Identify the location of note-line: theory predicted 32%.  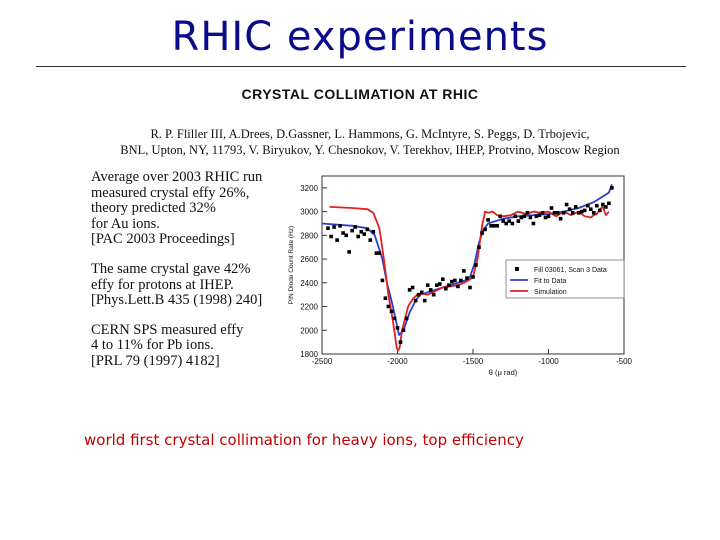
(153, 208).